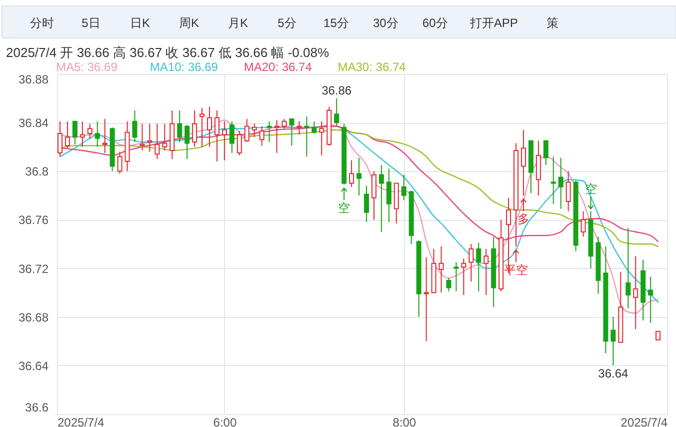  Describe the element at coordinates (37, 171) in the screenshot. I see `y-tick-label: 36.8` at that location.